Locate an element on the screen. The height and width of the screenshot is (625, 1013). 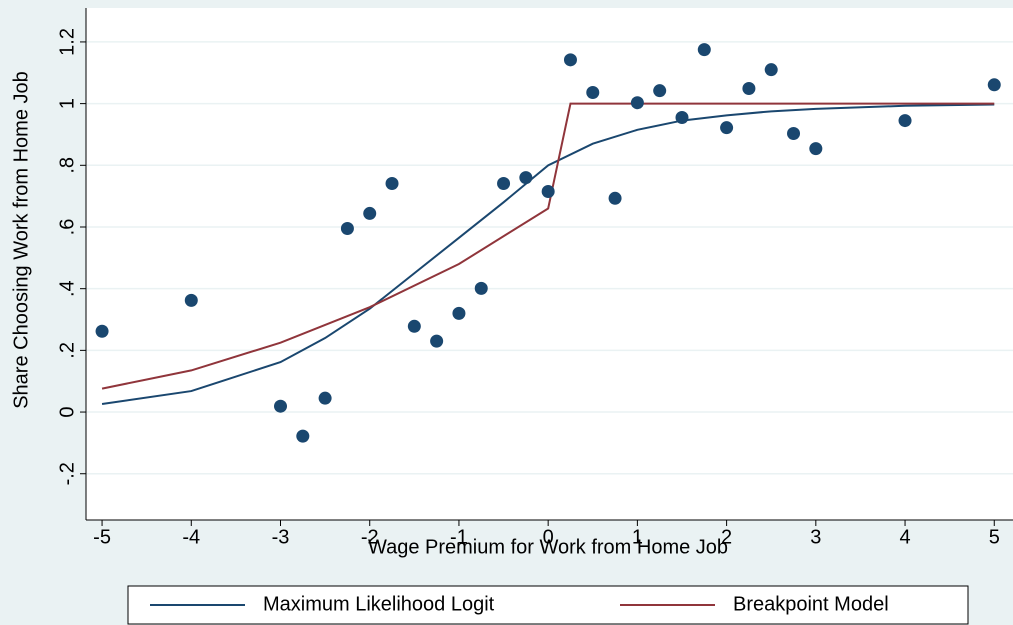
x-tick-label: 0 is located at coordinates (548, 537).